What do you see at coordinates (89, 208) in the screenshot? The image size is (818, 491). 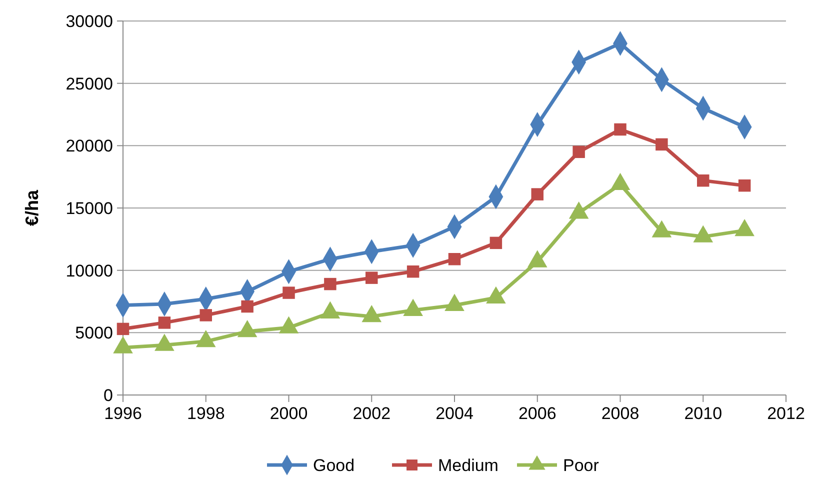 I see `y-tick-label: 15000` at bounding box center [89, 208].